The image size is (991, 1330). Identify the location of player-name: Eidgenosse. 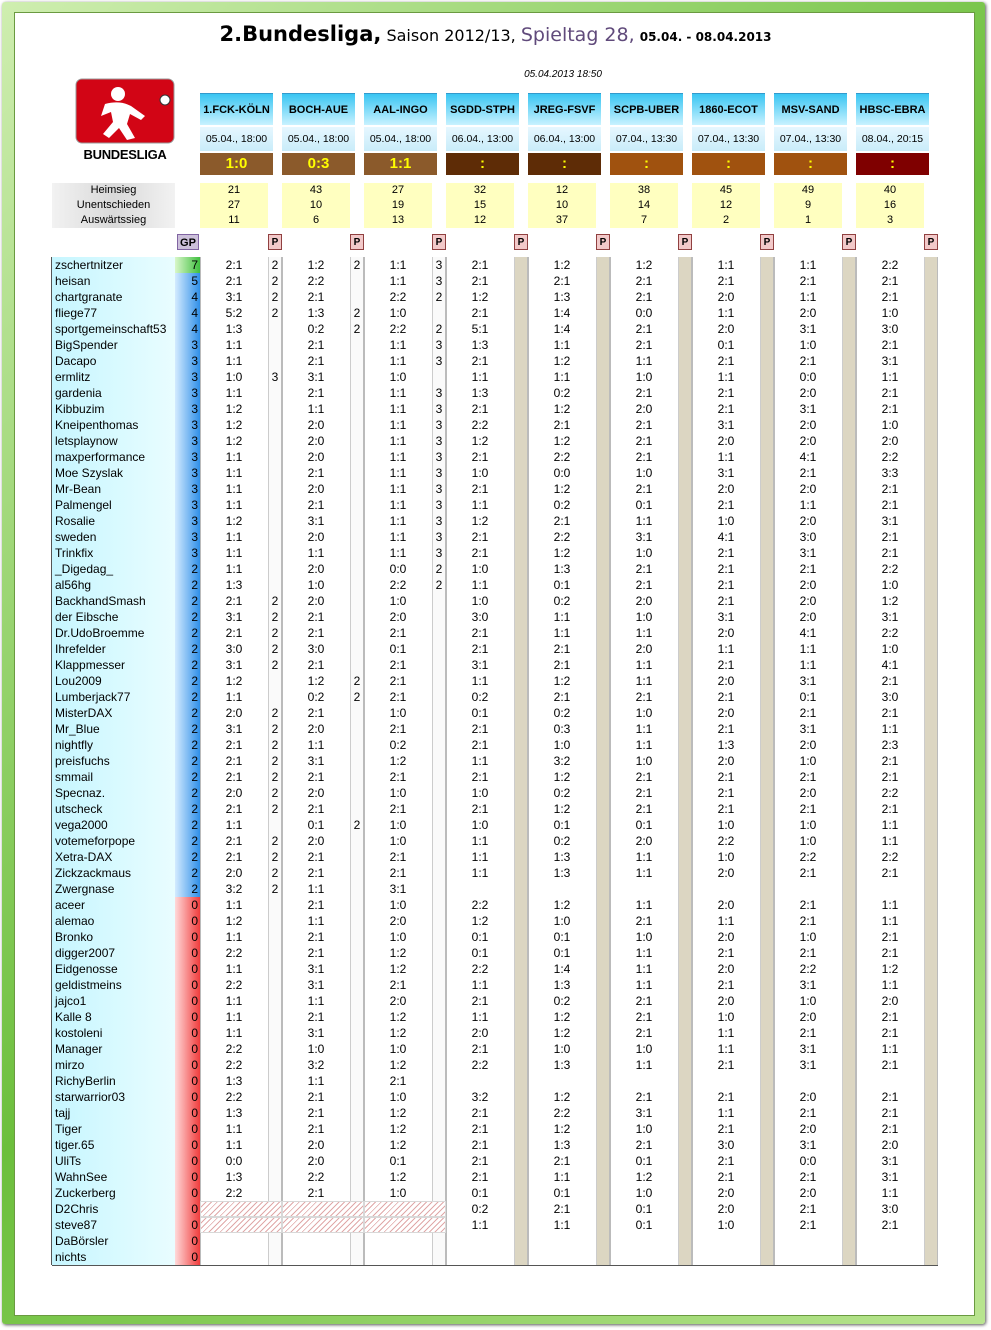
(113, 969).